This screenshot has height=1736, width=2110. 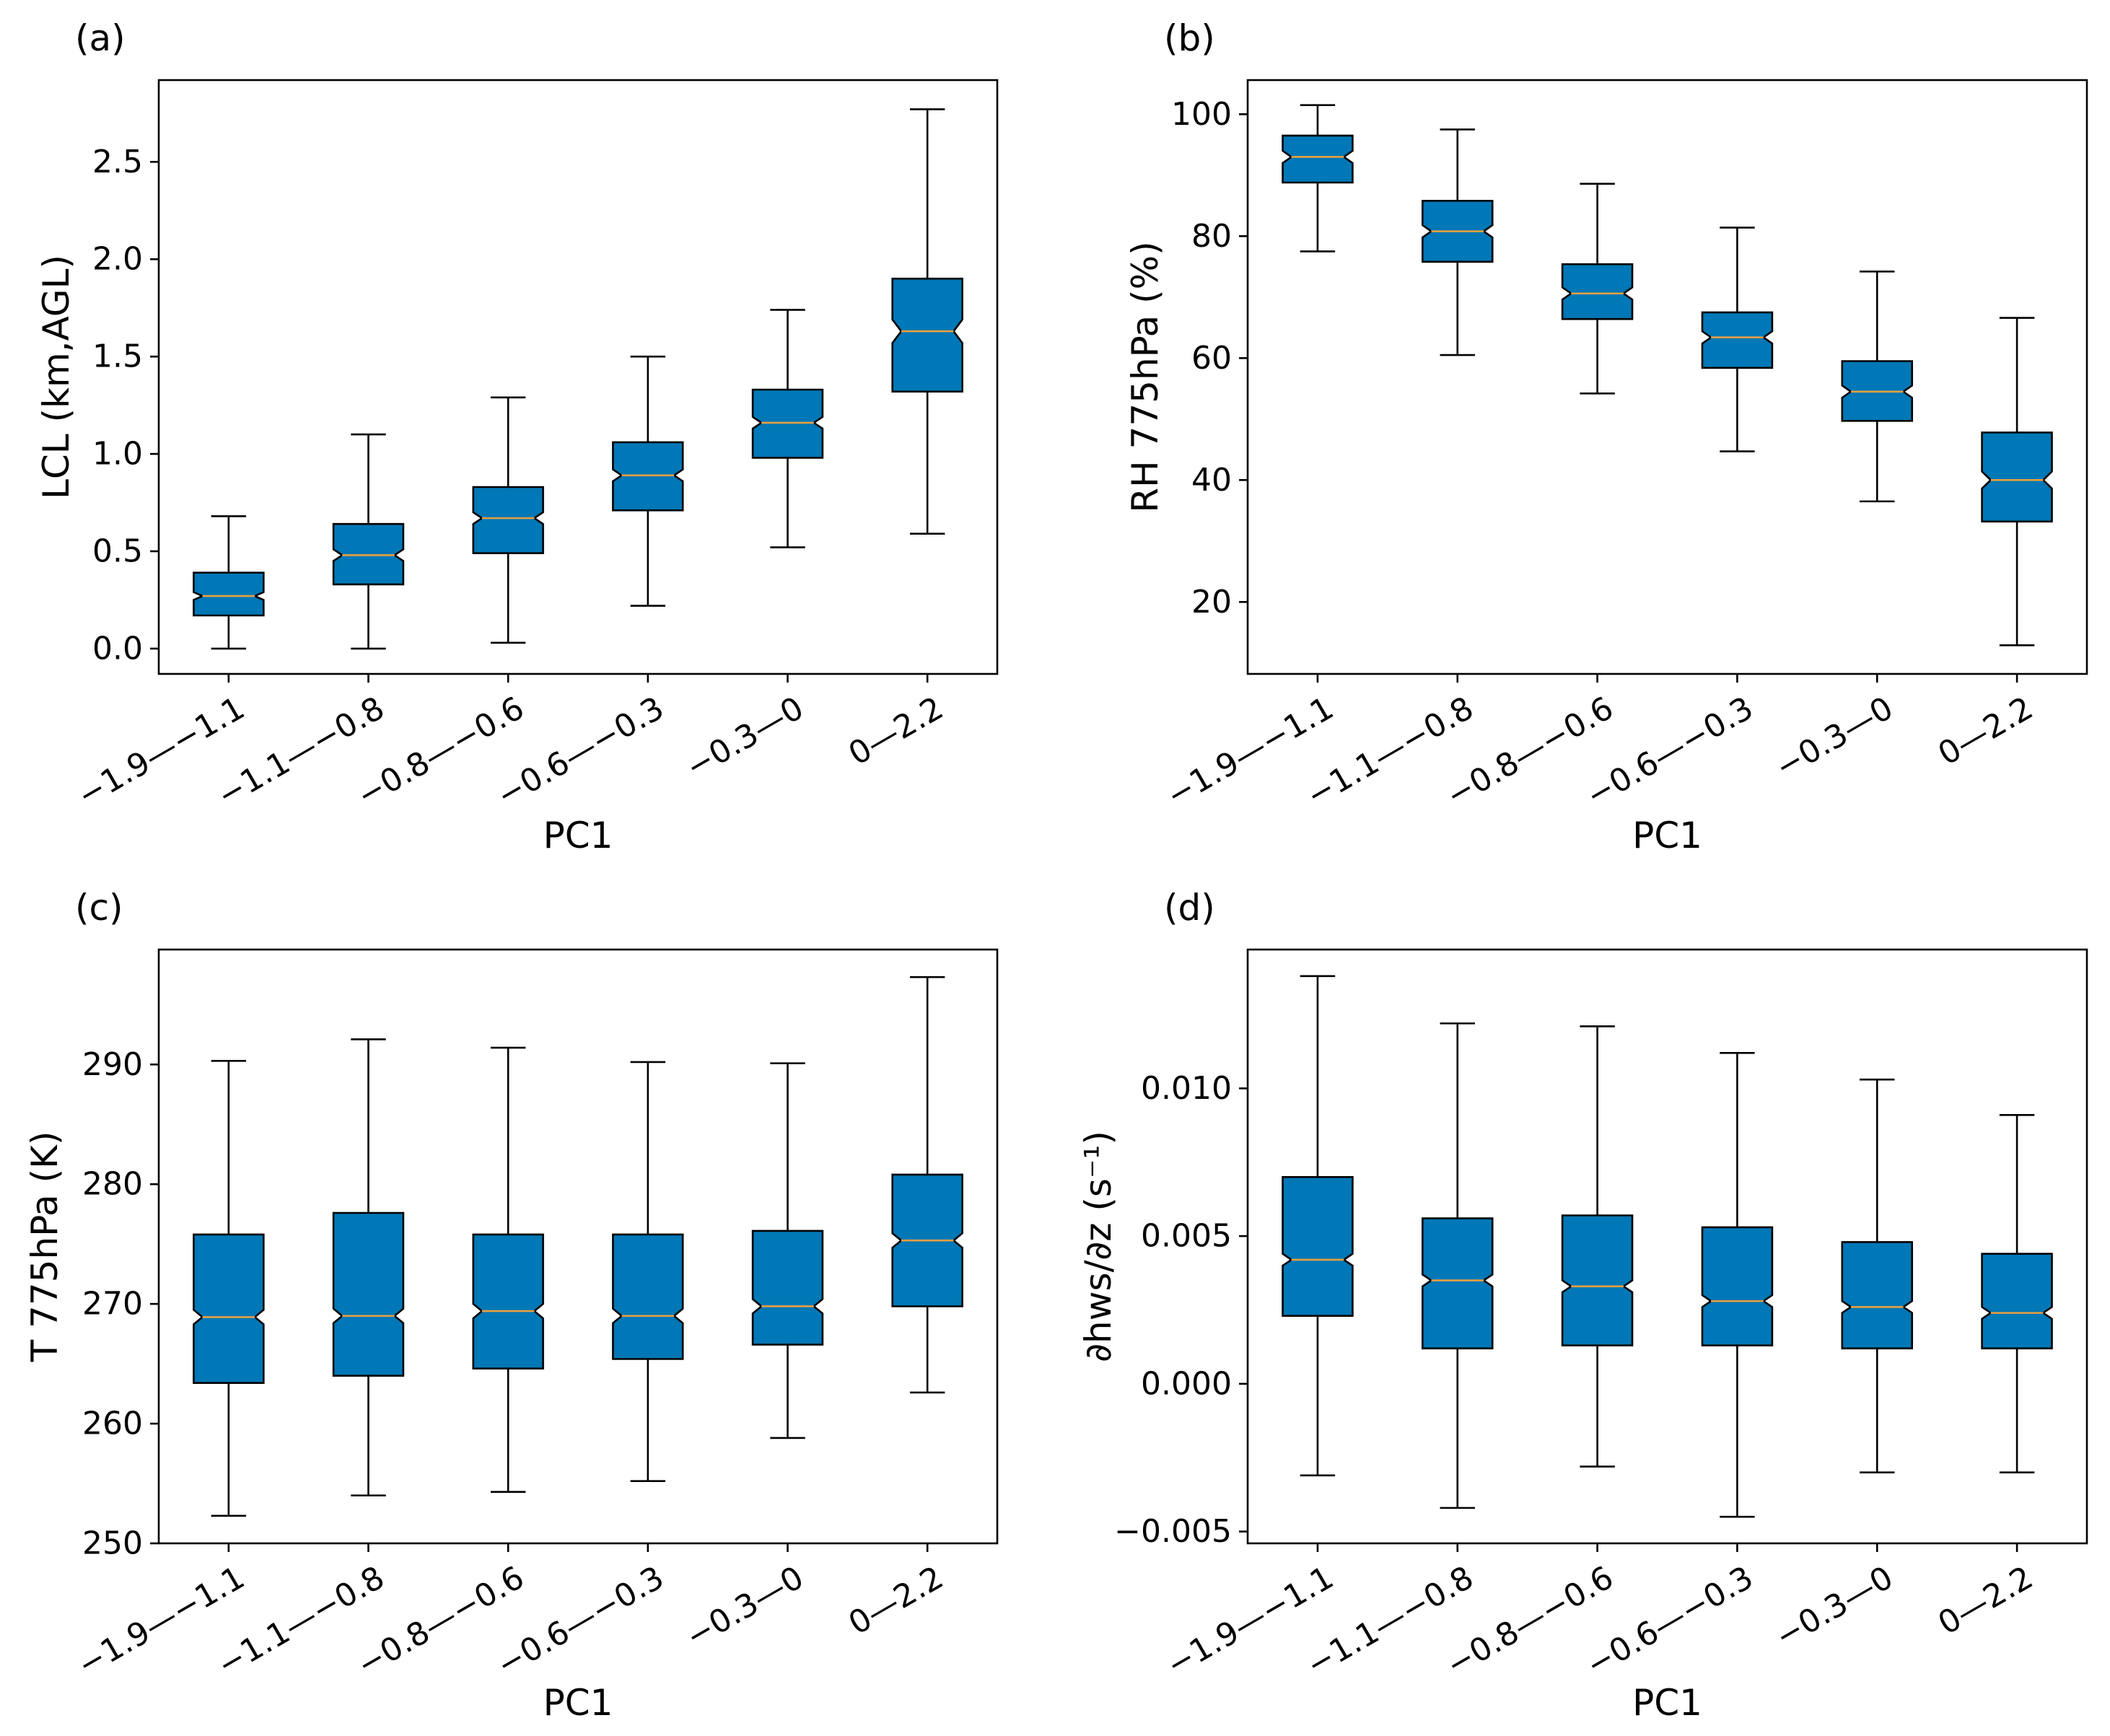 What do you see at coordinates (1098, 1246) in the screenshot?
I see `y-axis-label: ∂hws/∂z (s⁻¹)` at bounding box center [1098, 1246].